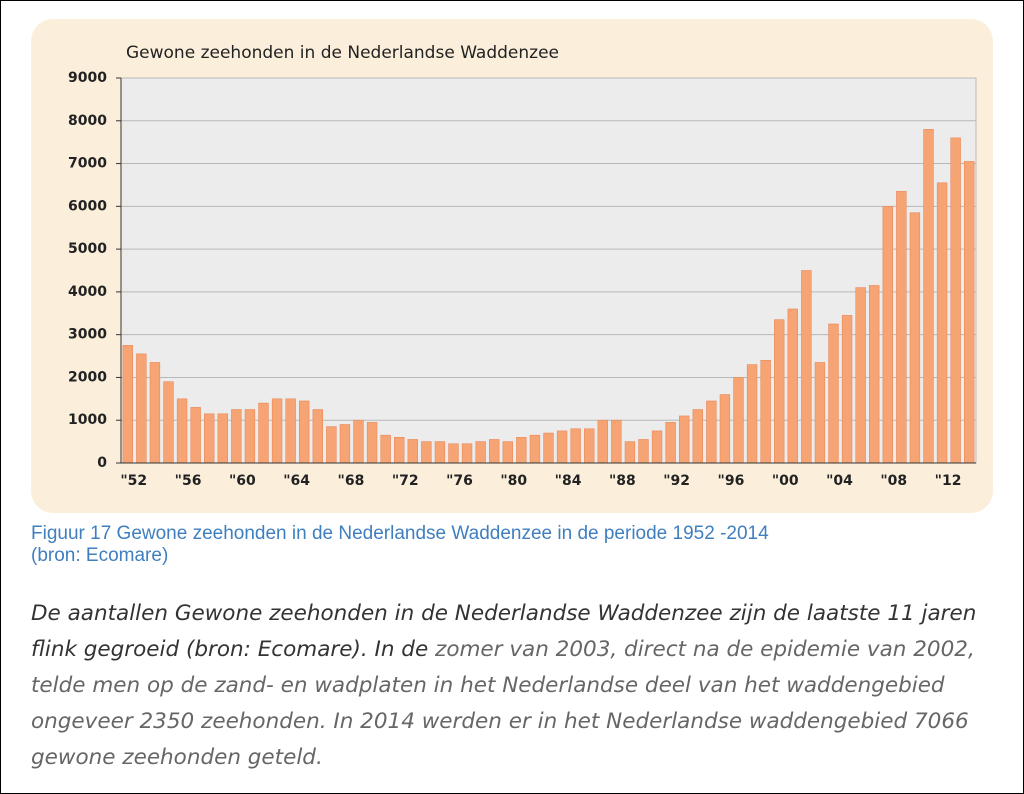 Image resolution: width=1024 pixels, height=794 pixels. I want to click on x-tick-label: "00, so click(785, 481).